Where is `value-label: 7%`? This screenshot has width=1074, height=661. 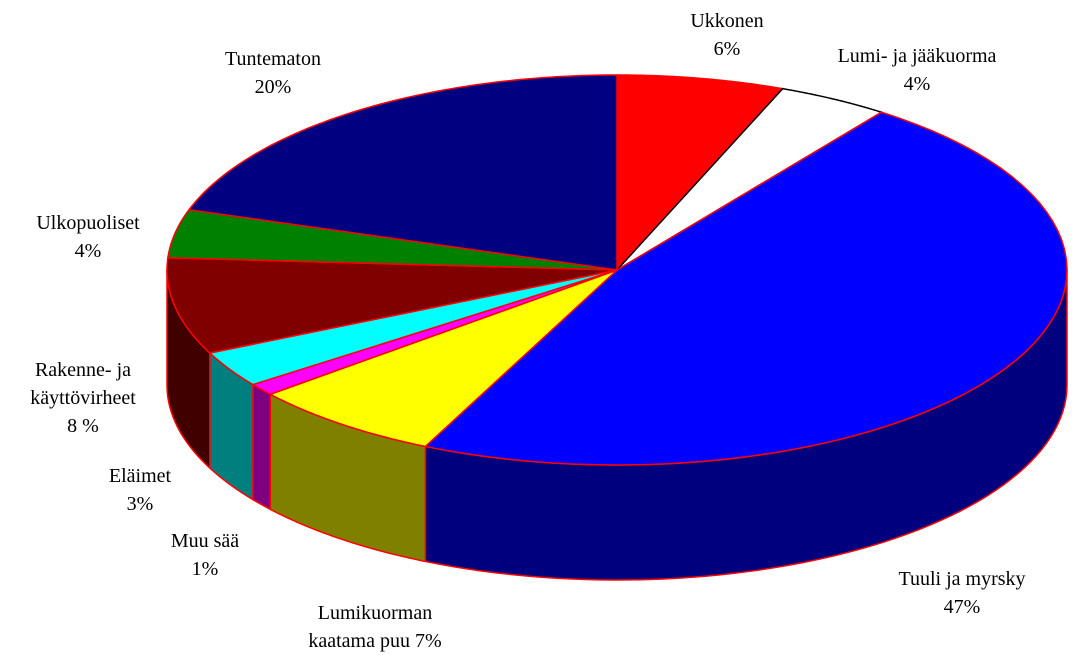
value-label: 7% is located at coordinates (428, 641).